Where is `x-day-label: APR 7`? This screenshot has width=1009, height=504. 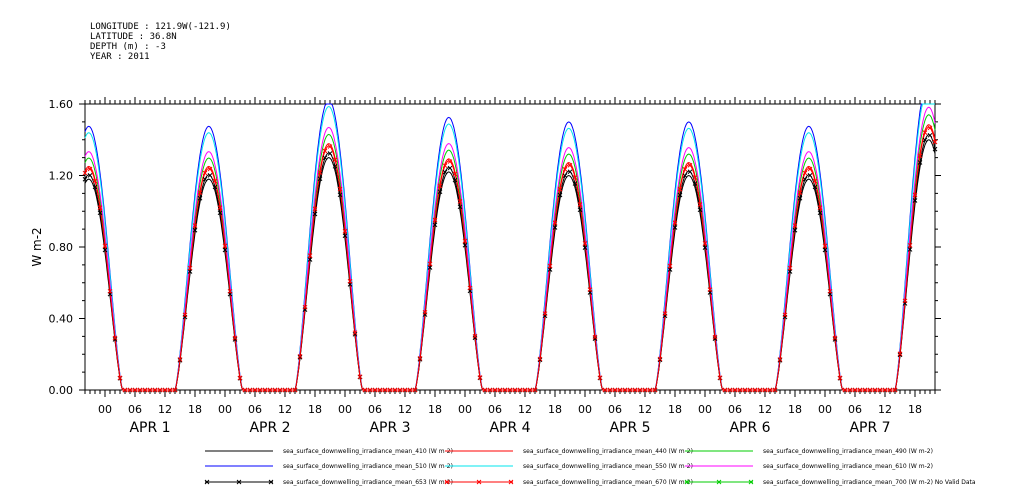 x-day-label: APR 7 is located at coordinates (869, 428).